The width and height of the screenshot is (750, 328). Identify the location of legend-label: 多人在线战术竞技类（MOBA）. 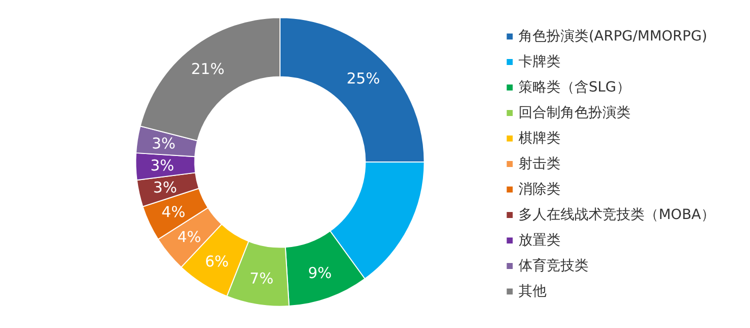
(616, 215).